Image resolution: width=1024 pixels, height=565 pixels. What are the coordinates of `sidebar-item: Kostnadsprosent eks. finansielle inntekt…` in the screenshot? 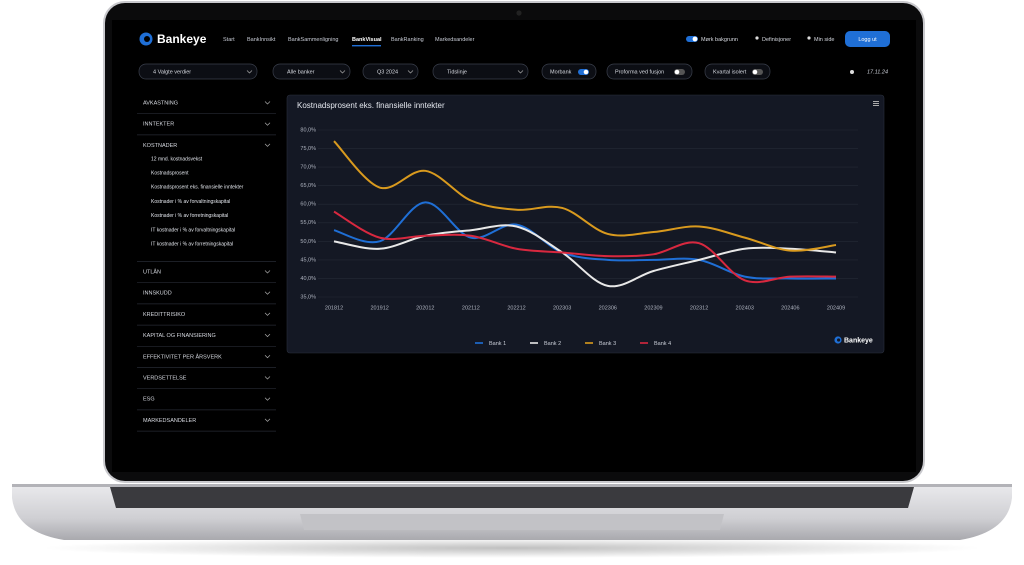 It's located at (197, 188).